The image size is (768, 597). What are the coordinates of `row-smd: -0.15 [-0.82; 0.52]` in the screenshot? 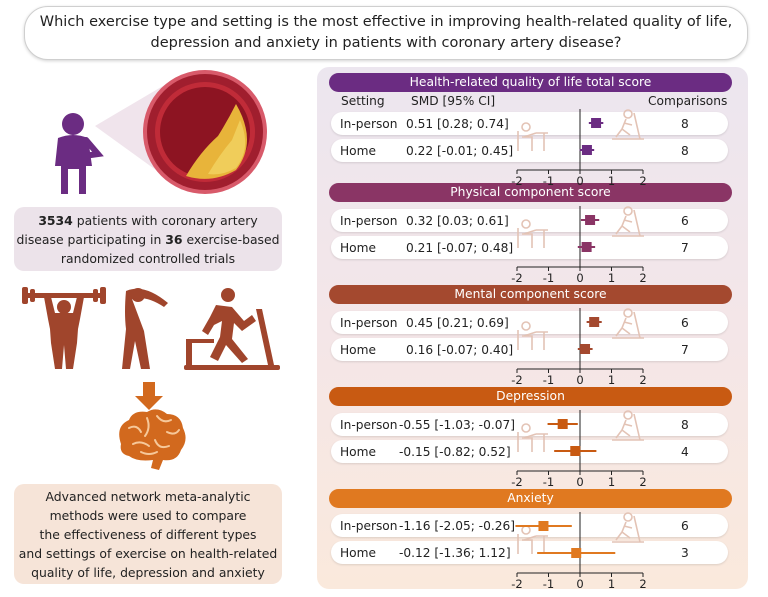 It's located at (455, 452).